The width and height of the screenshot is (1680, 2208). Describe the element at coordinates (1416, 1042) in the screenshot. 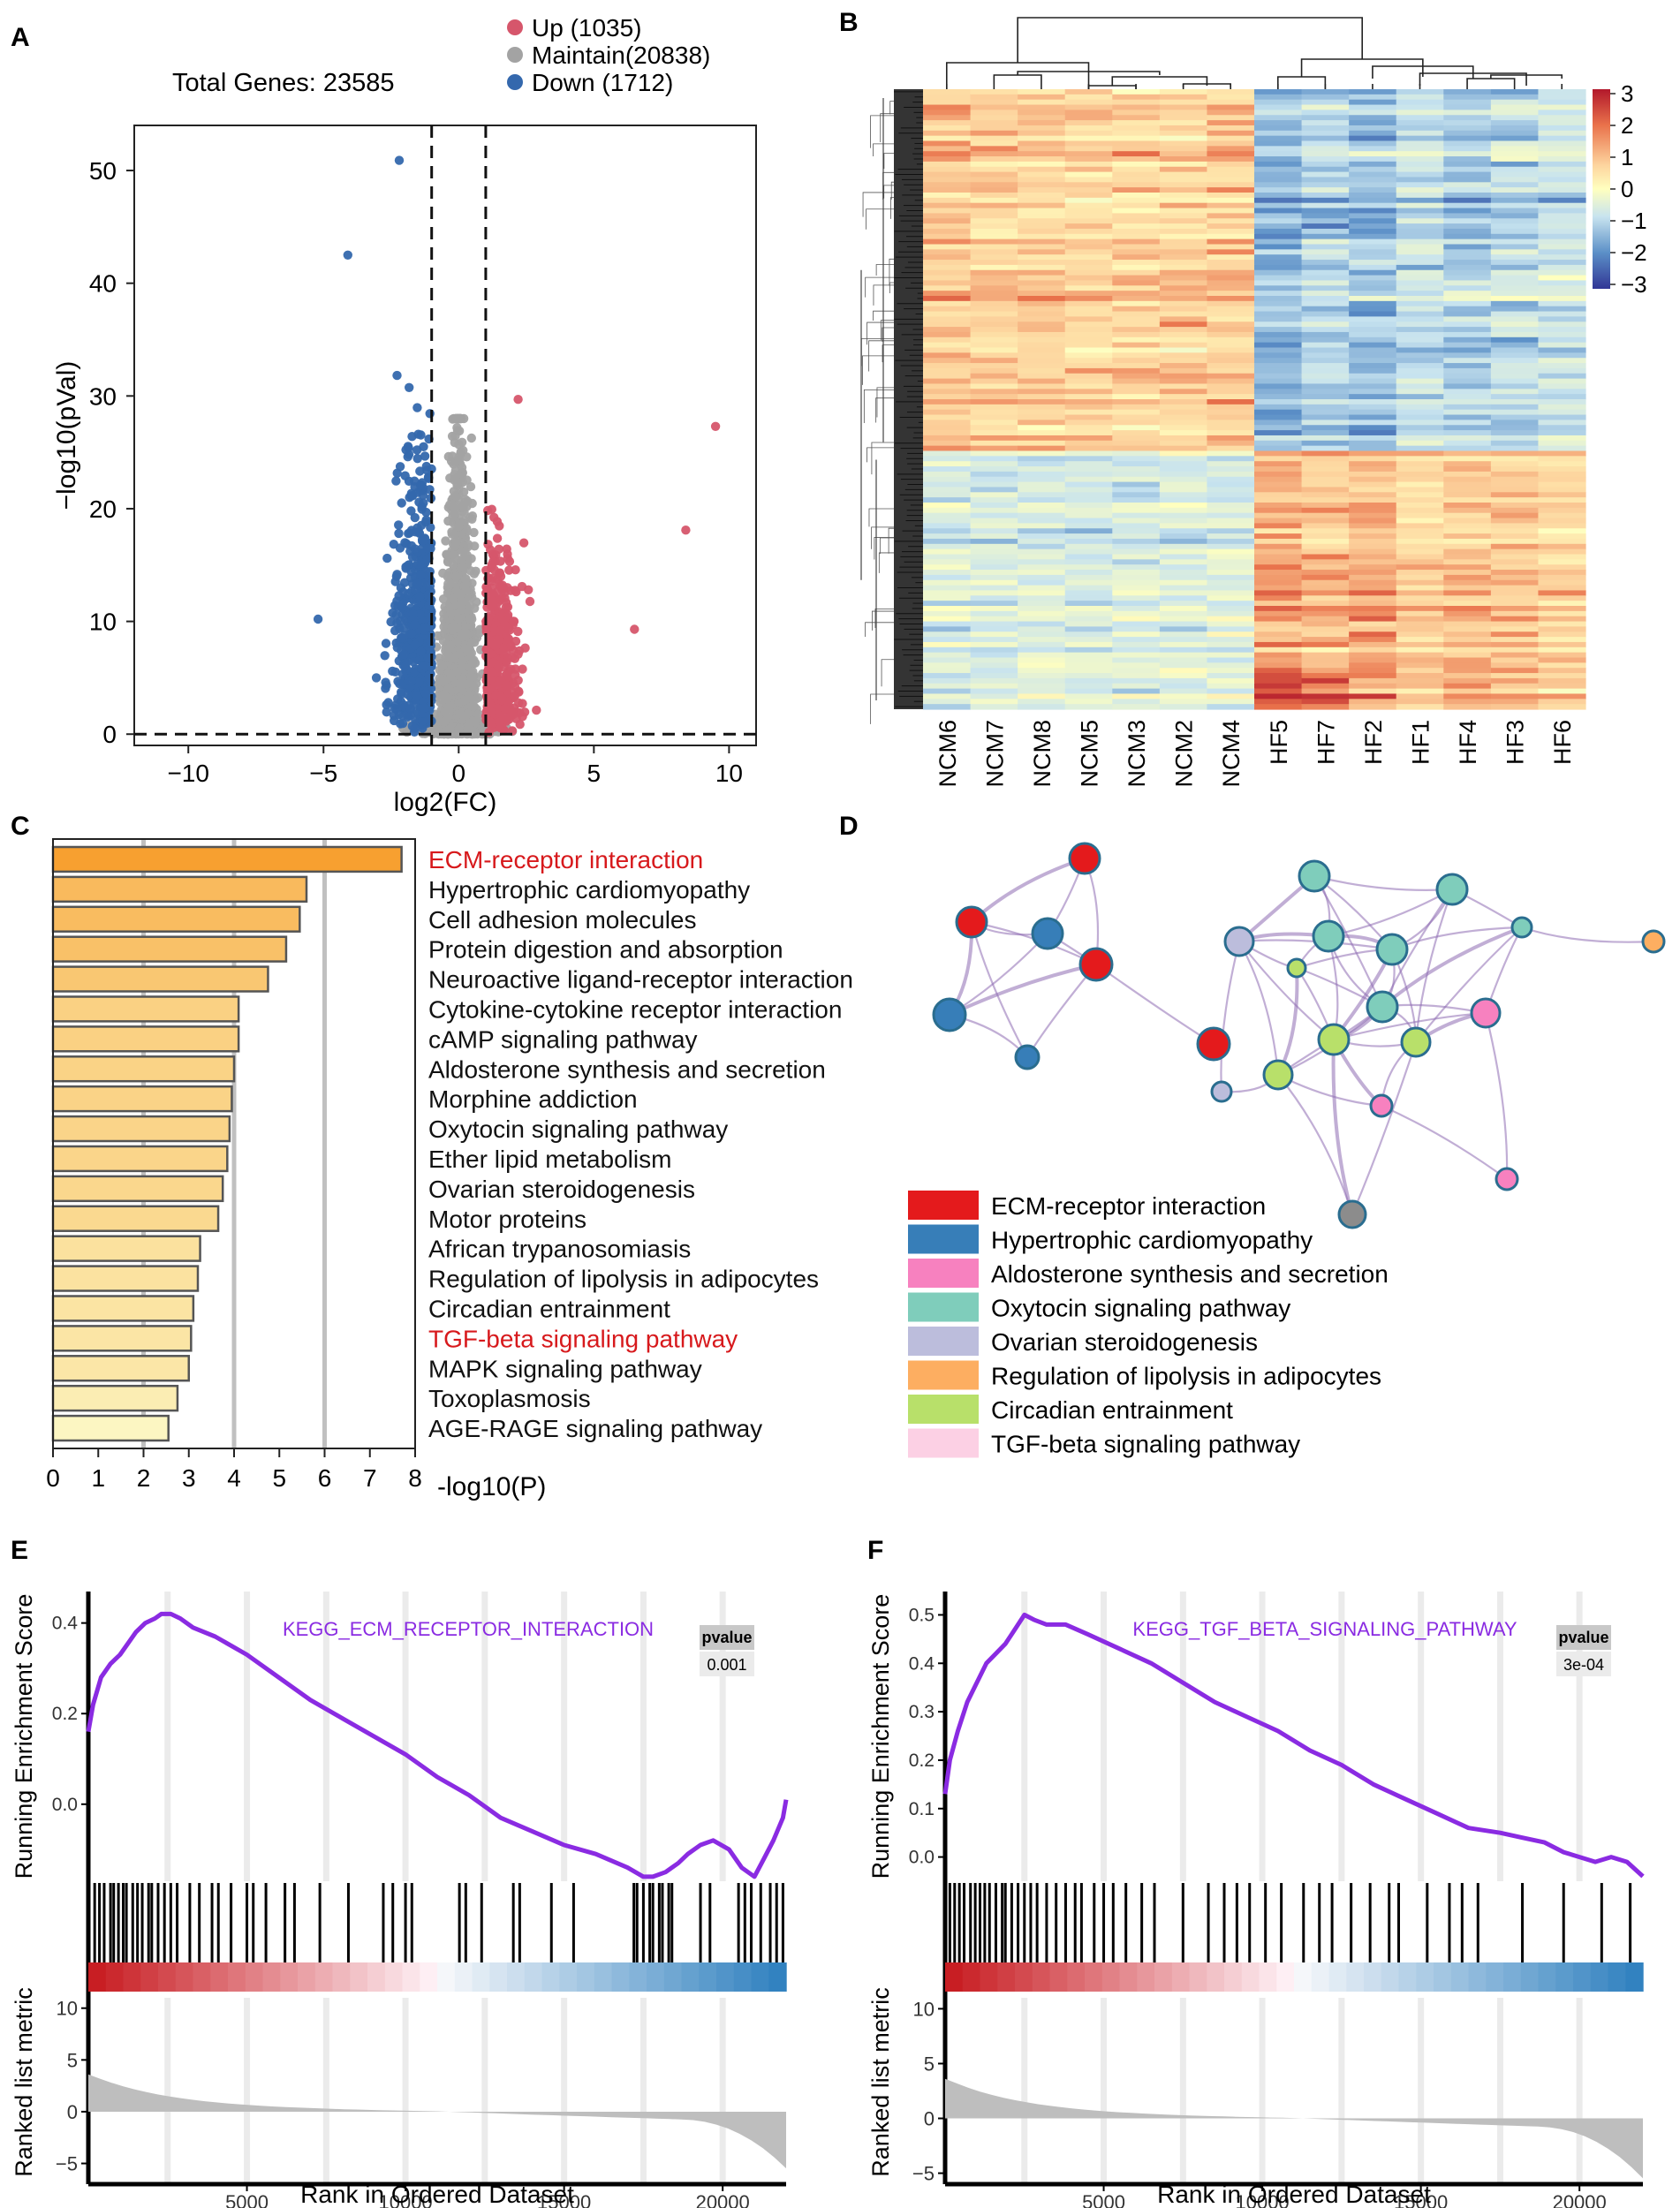

I see `network-node` at that location.